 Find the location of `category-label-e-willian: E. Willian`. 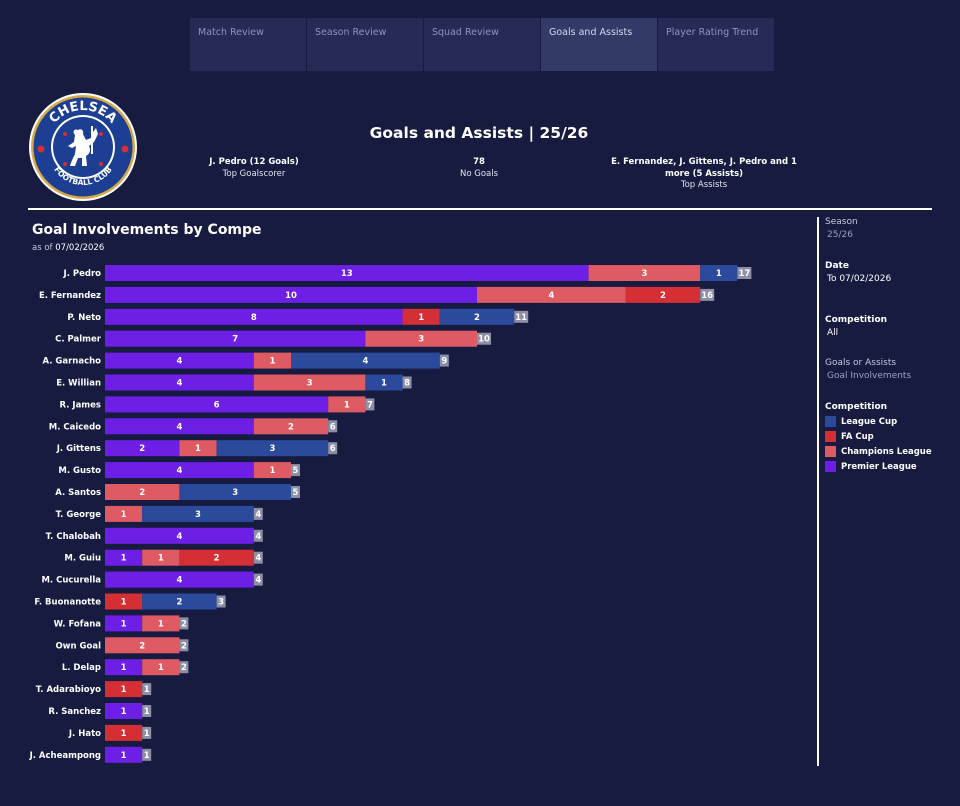

category-label-e-willian: E. Willian is located at coordinates (78, 384).